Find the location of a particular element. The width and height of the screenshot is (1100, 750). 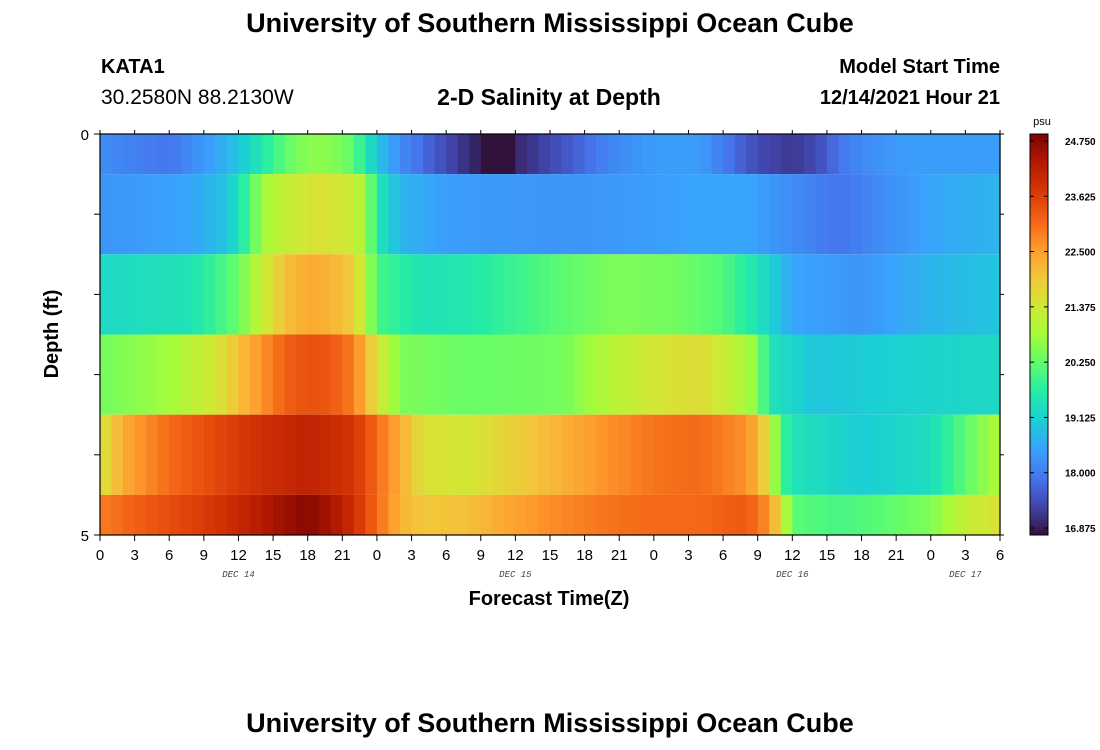

colorbar-tick-label: 19.125 is located at coordinates (1080, 418).